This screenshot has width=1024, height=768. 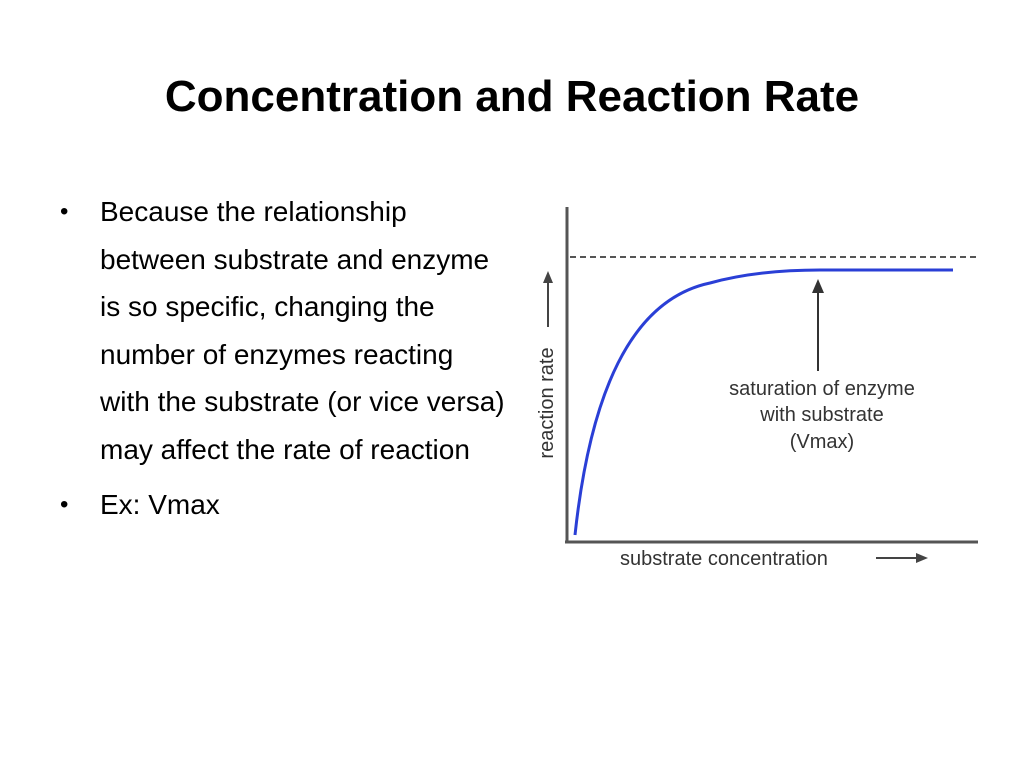 I want to click on rate-curve, so click(x=763, y=402).